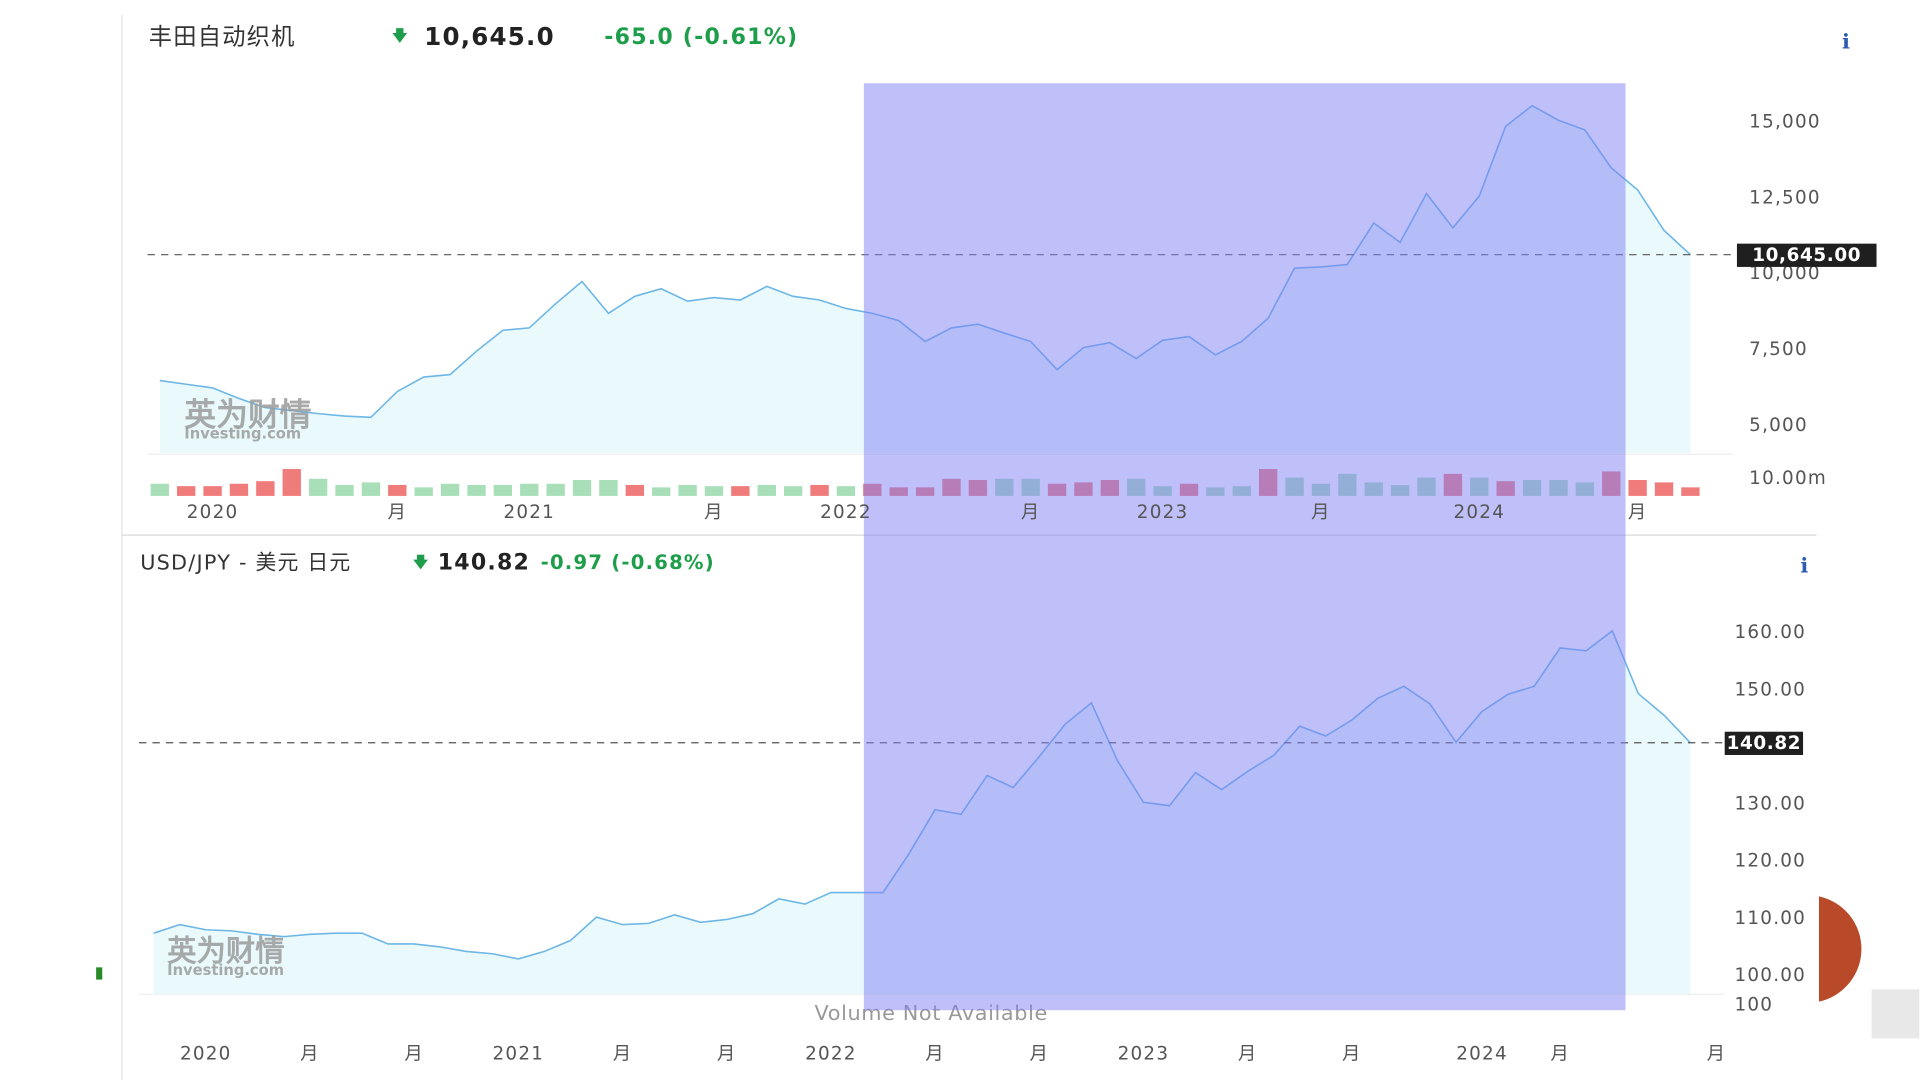  What do you see at coordinates (1770, 861) in the screenshot?
I see `y-tick-label: 120.00` at bounding box center [1770, 861].